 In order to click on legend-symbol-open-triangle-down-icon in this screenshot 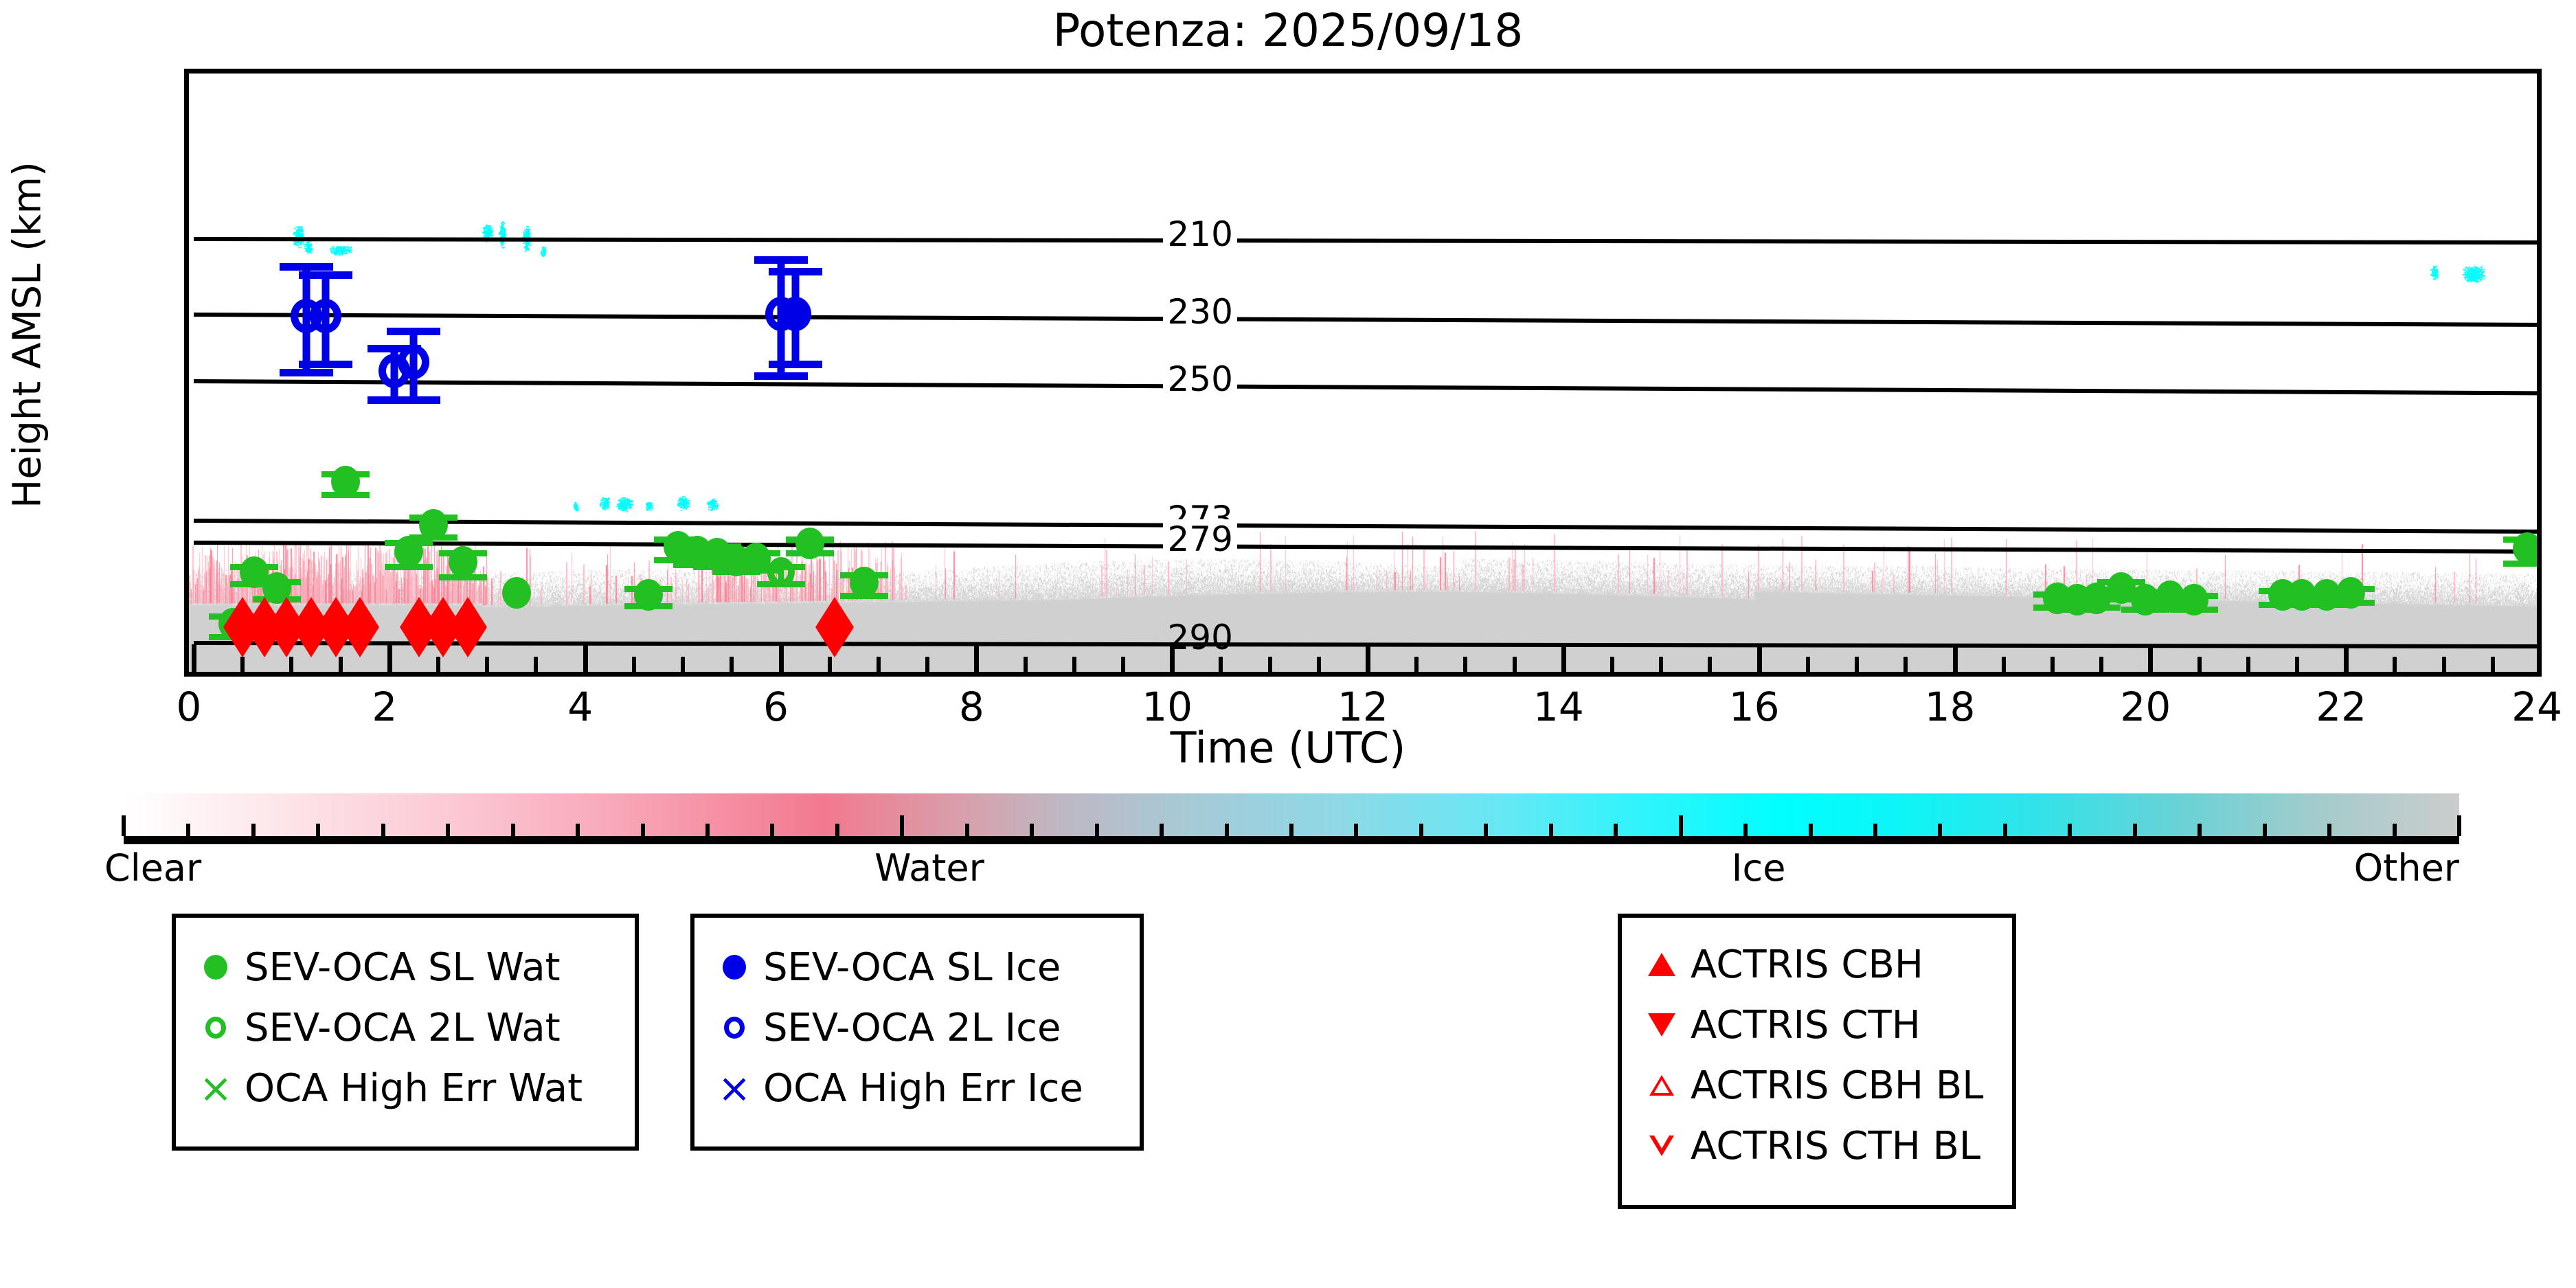, I will do `click(1662, 1146)`.